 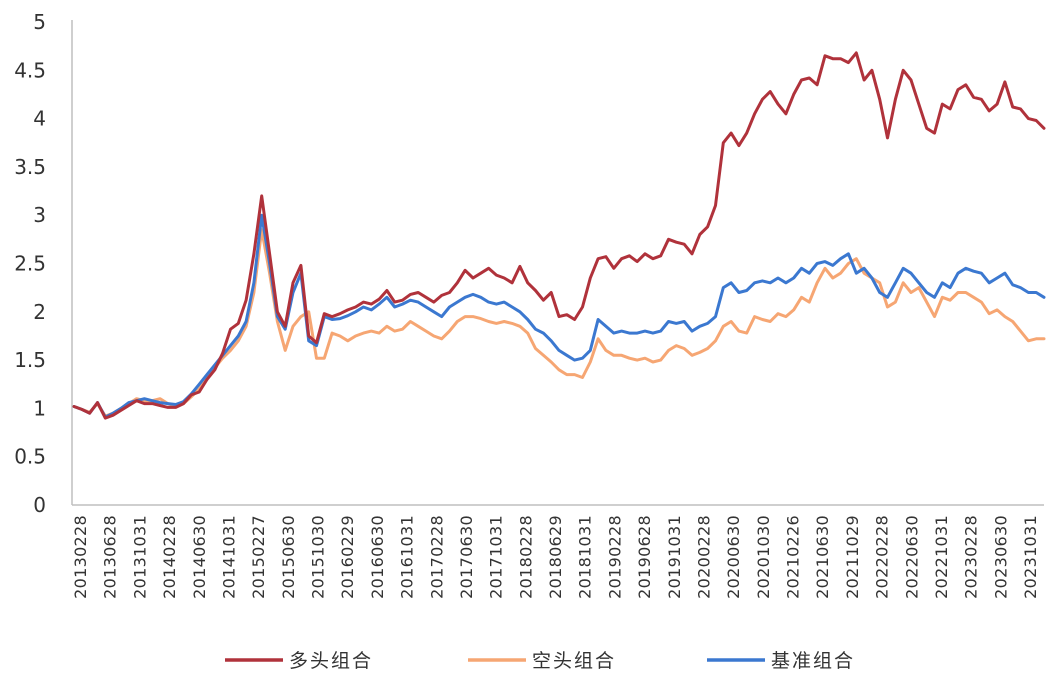 What do you see at coordinates (525, 557) in the screenshot?
I see `x-tick-label: 20180228` at bounding box center [525, 557].